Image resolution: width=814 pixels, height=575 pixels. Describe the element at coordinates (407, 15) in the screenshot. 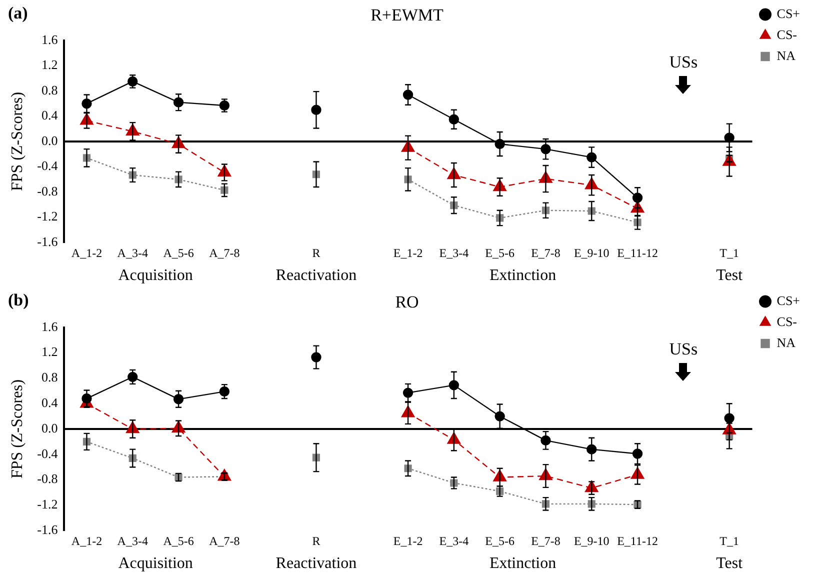

I see `chart-title: R+EWMT` at that location.